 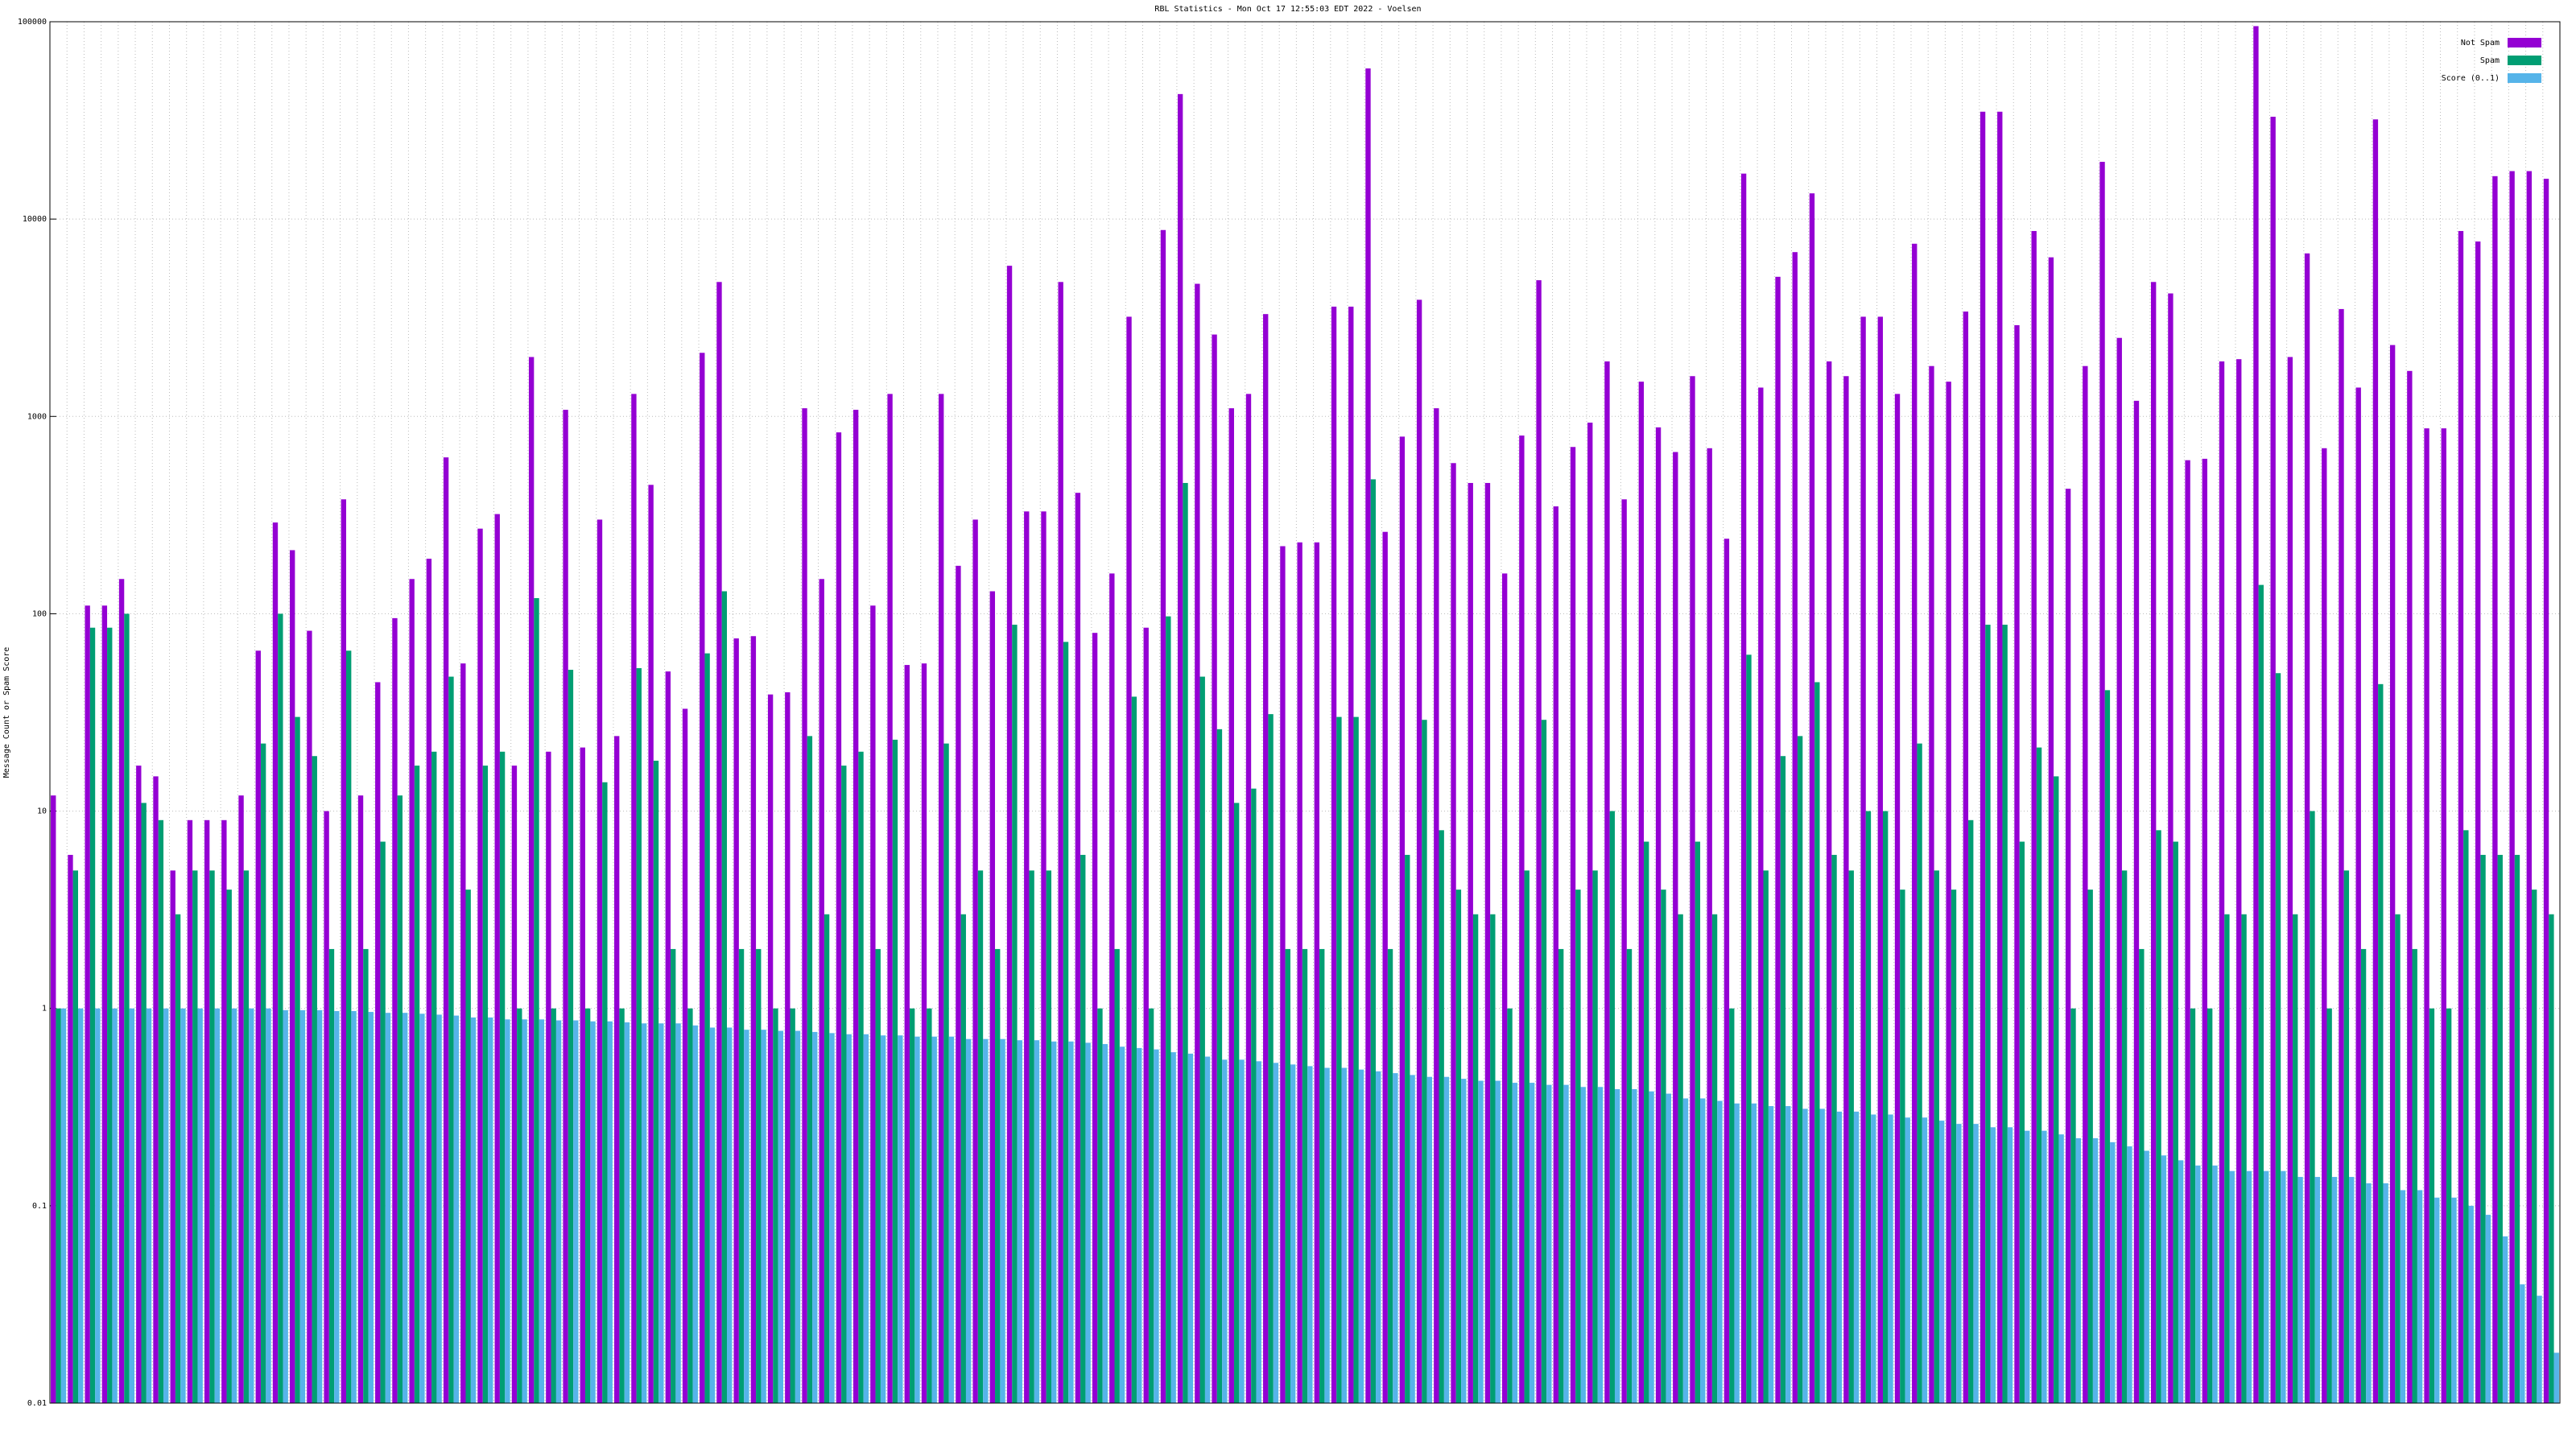 What do you see at coordinates (2524, 78) in the screenshot?
I see `legend-swatch` at bounding box center [2524, 78].